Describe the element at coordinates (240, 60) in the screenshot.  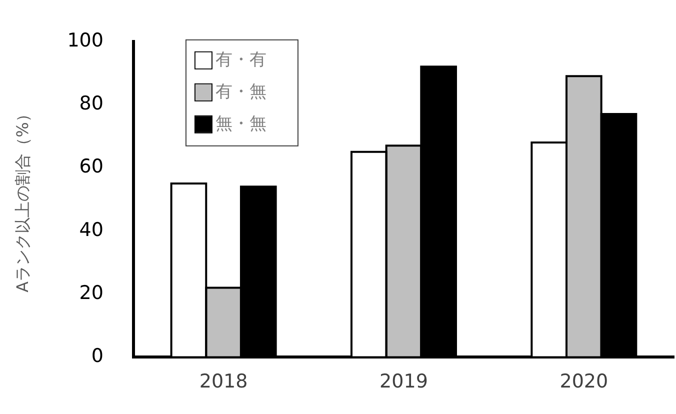
I see `legend-label: 有・有` at that location.